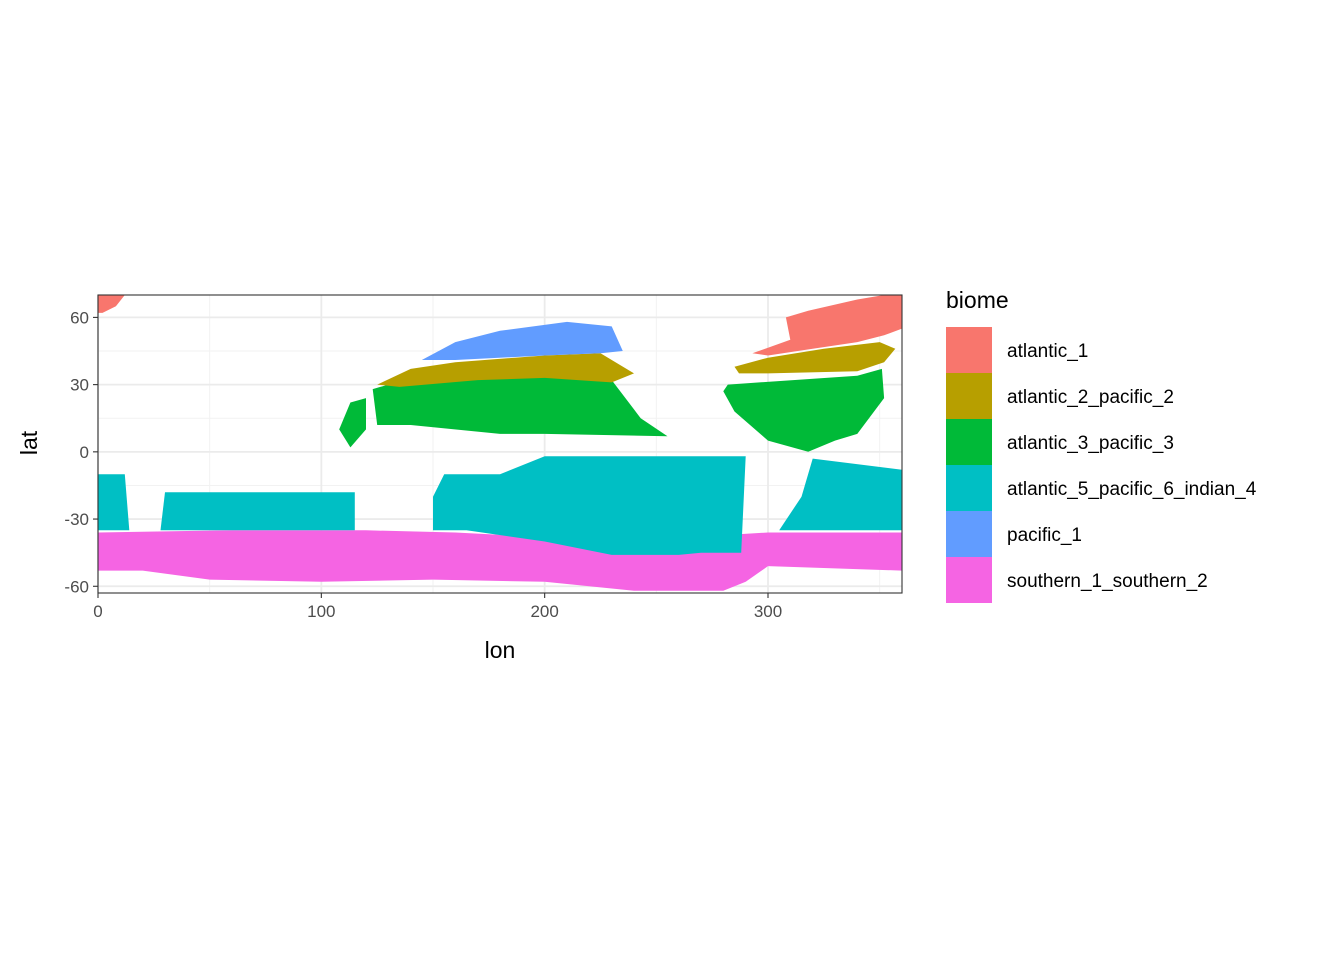  I want to click on y-tick-label: 60, so click(79, 317).